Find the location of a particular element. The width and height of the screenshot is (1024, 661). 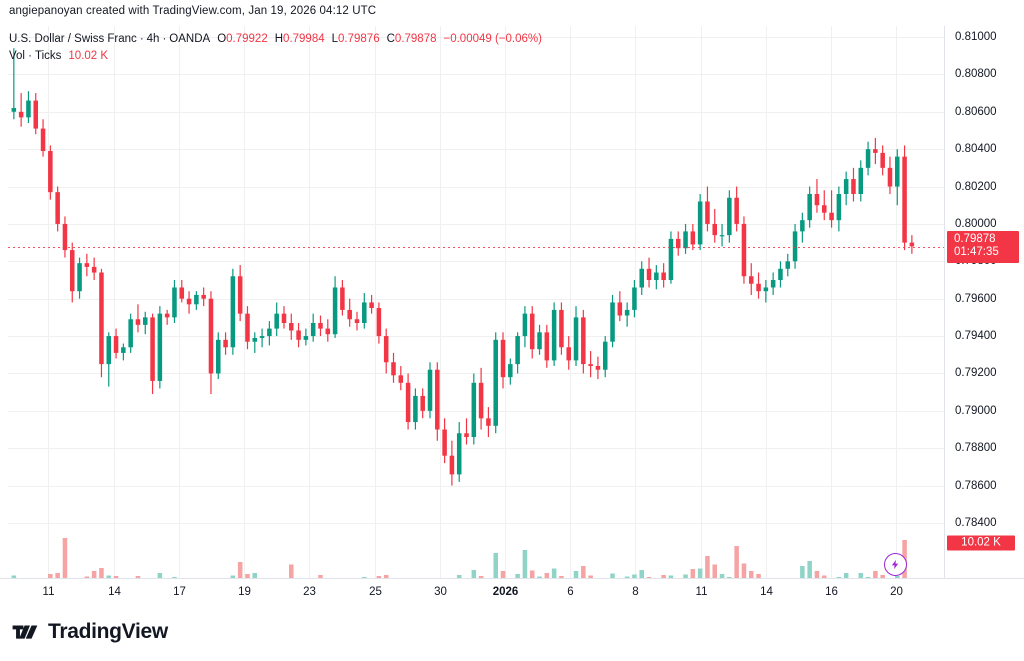

legend-volume-value: 10.02 K is located at coordinates (88, 56).